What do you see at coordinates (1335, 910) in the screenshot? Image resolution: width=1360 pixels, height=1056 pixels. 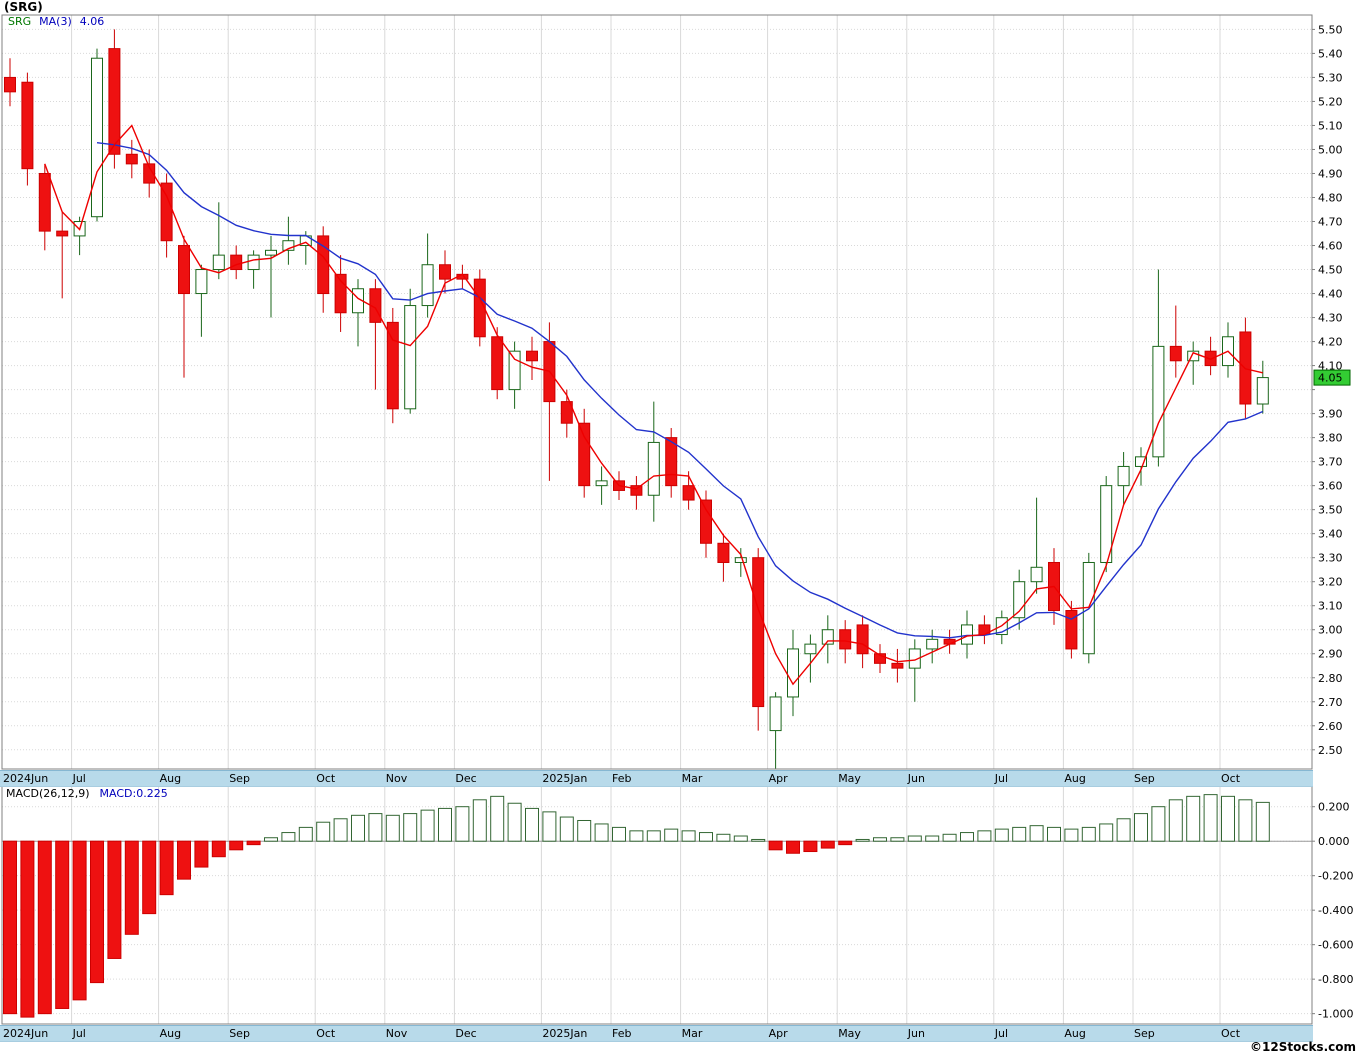 I see `svg-text: -0.400` at bounding box center [1335, 910].